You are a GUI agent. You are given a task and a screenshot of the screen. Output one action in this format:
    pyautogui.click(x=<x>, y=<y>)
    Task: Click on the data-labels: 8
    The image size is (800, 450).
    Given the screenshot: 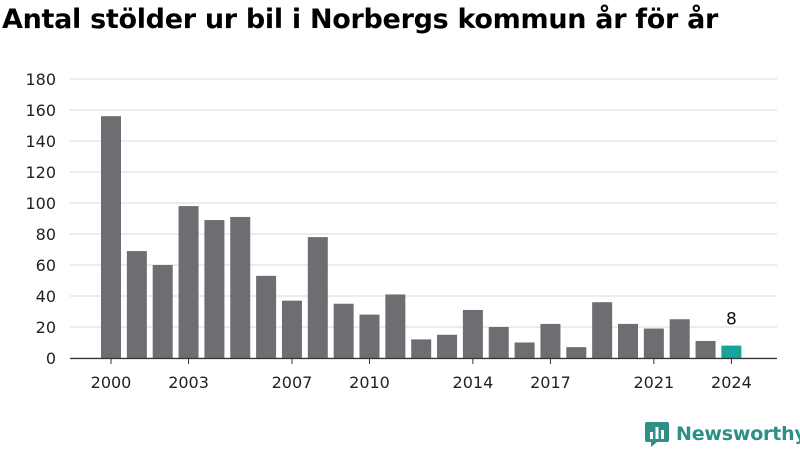 What is the action you would take?
    pyautogui.click(x=731, y=320)
    